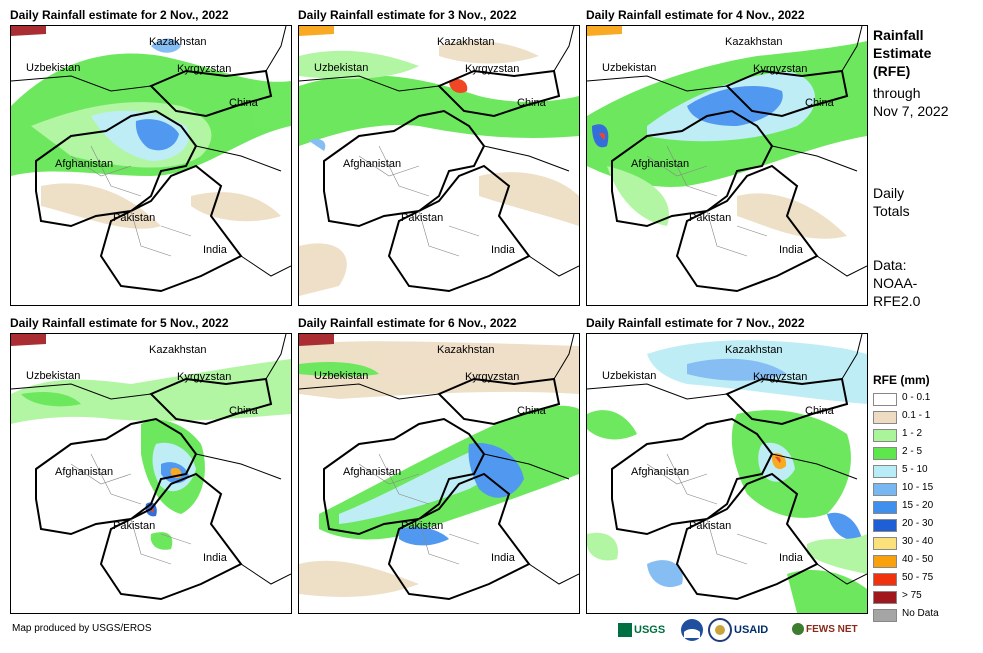 The height and width of the screenshot is (653, 983). Describe the element at coordinates (740, 630) in the screenshot. I see `partner-logos: USGS USAID FEWS NET` at that location.